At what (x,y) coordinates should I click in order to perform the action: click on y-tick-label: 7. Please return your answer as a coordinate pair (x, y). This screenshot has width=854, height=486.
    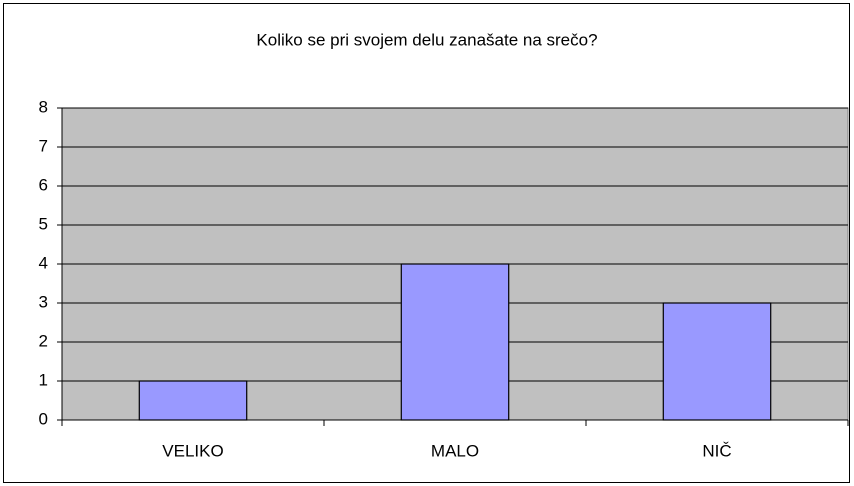
    Looking at the image, I should click on (43, 145).